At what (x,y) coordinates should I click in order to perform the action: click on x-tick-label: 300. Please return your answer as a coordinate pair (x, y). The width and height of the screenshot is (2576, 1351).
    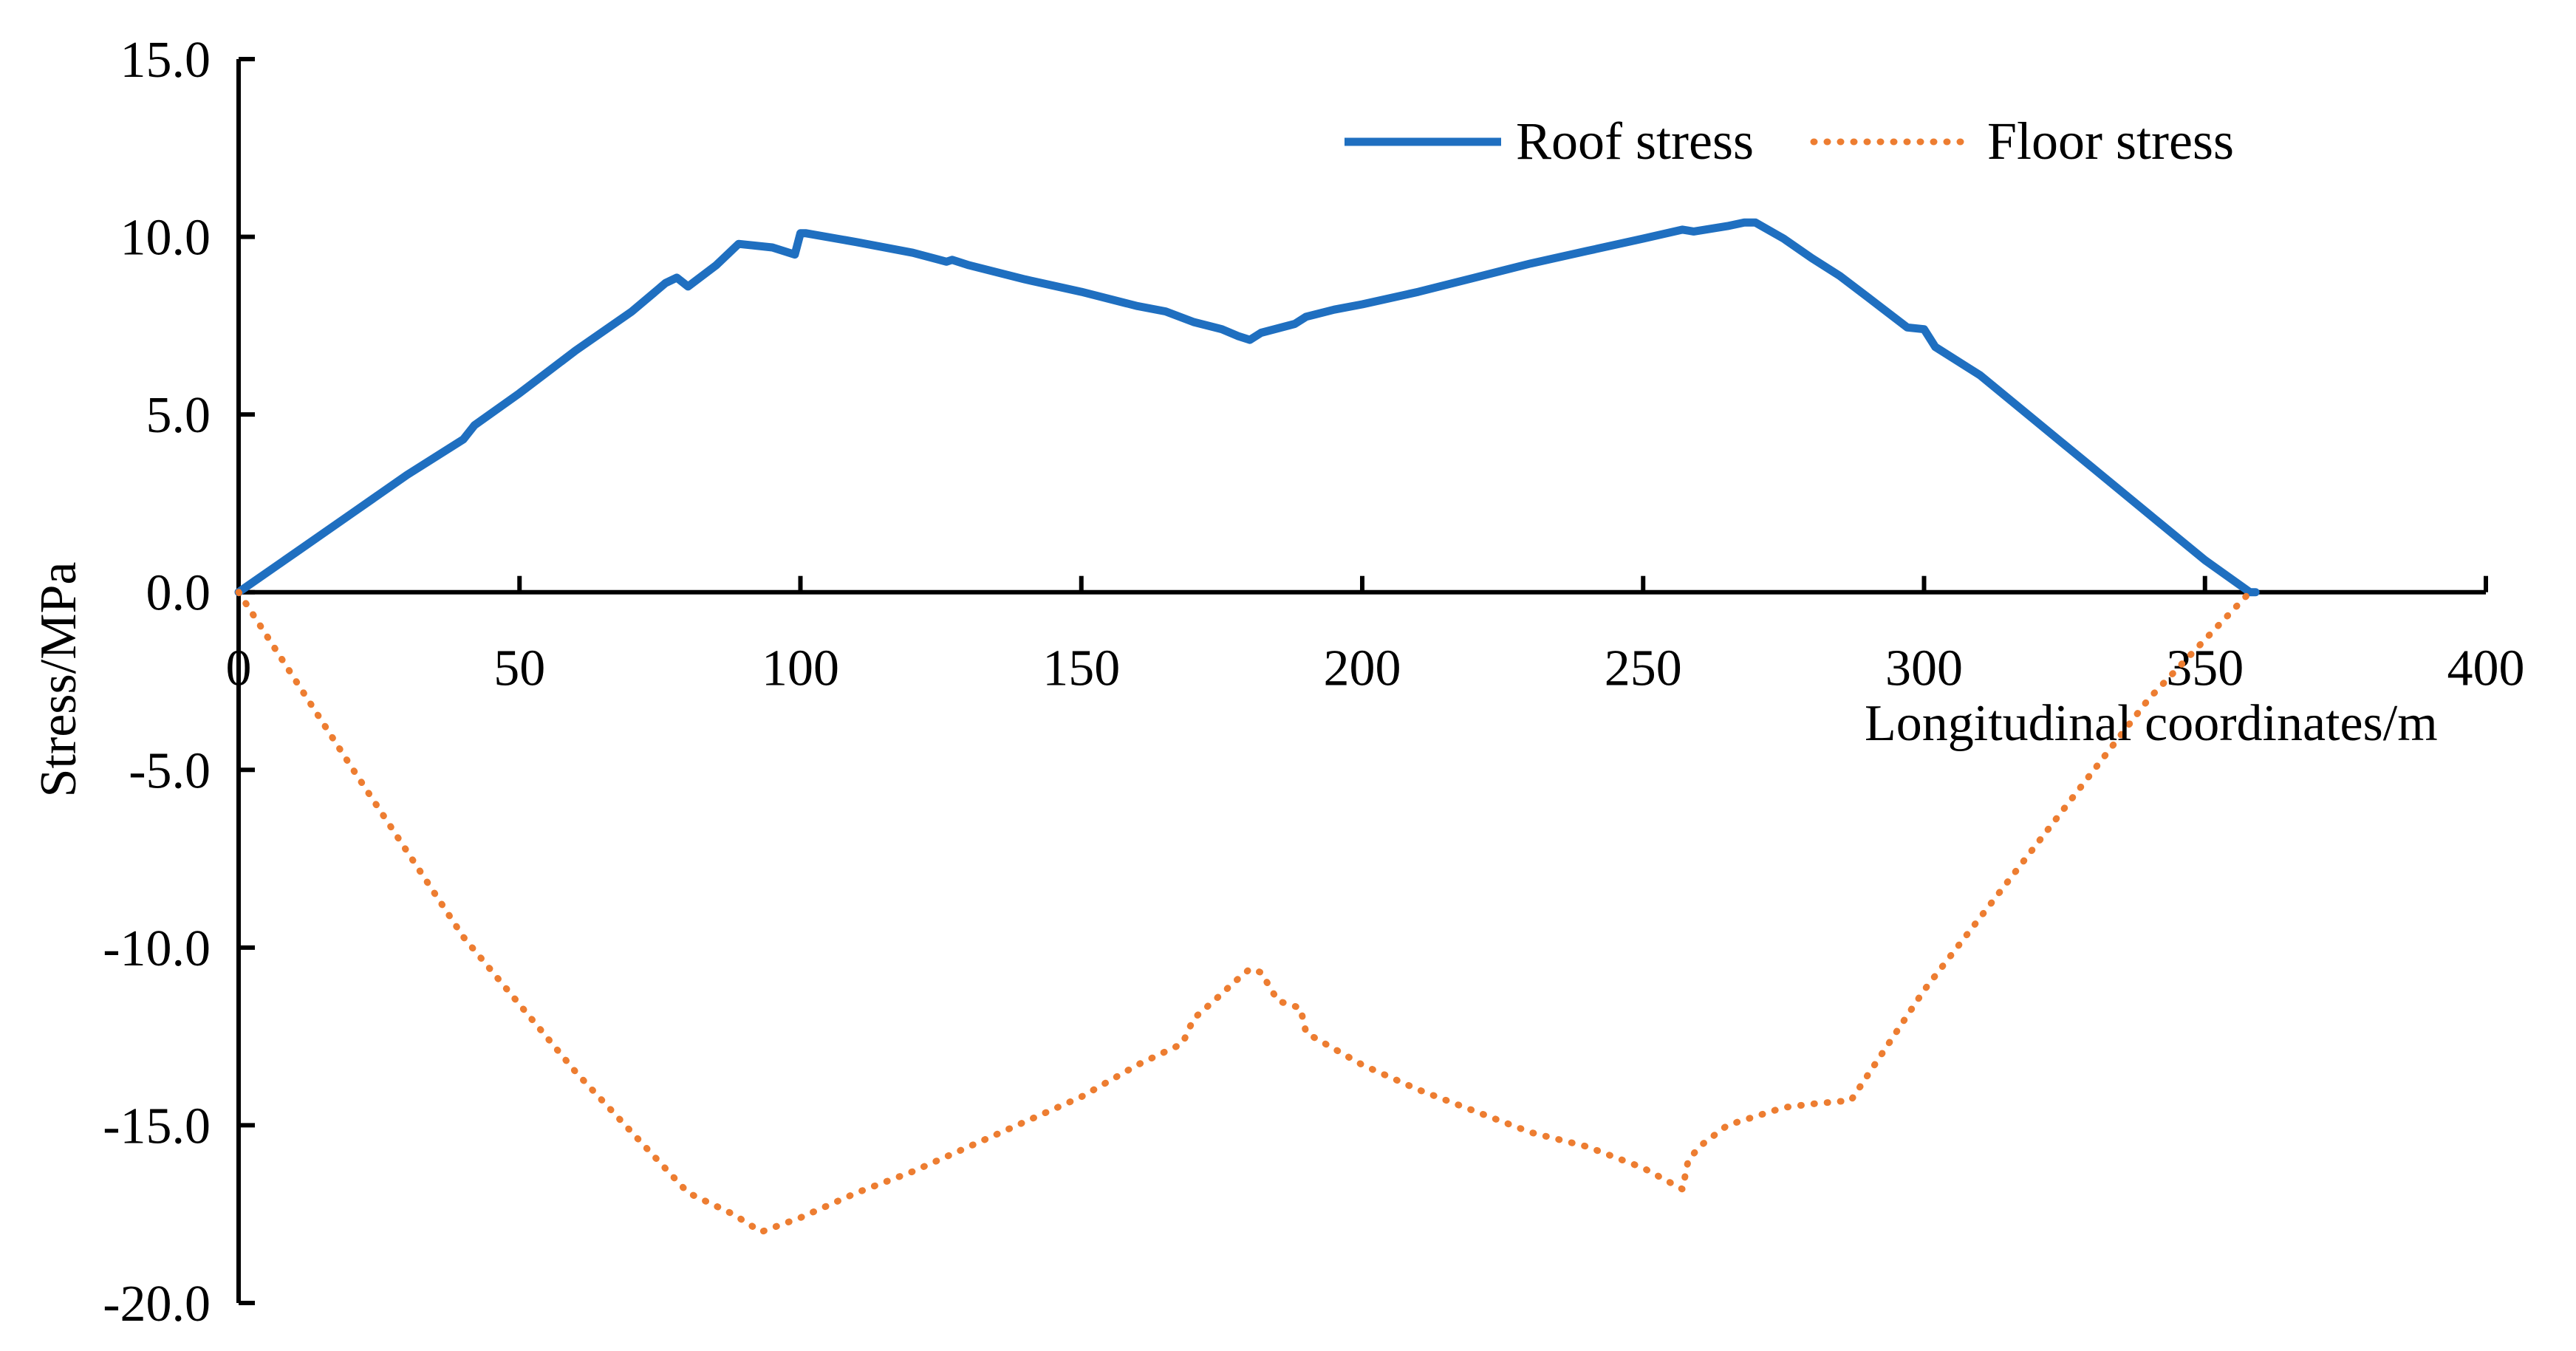
    Looking at the image, I should click on (1924, 669).